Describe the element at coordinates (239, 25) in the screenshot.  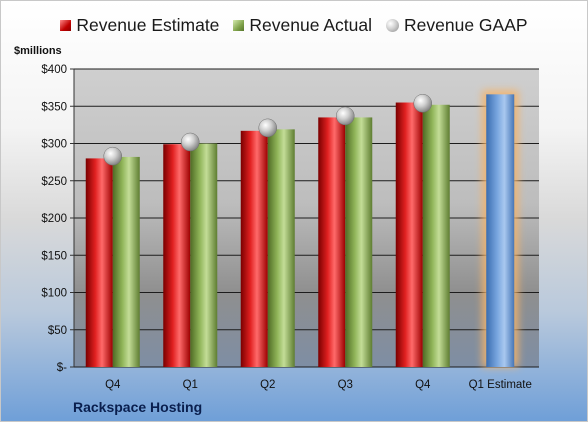
I see `legend-swatch-actual` at that location.